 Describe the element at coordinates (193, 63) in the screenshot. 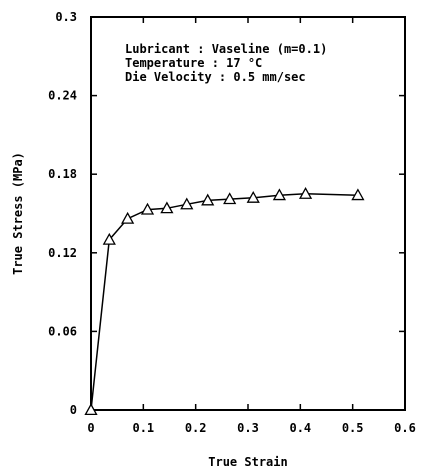

I see `annotation-temperature: Temperature : 17 °C` at that location.